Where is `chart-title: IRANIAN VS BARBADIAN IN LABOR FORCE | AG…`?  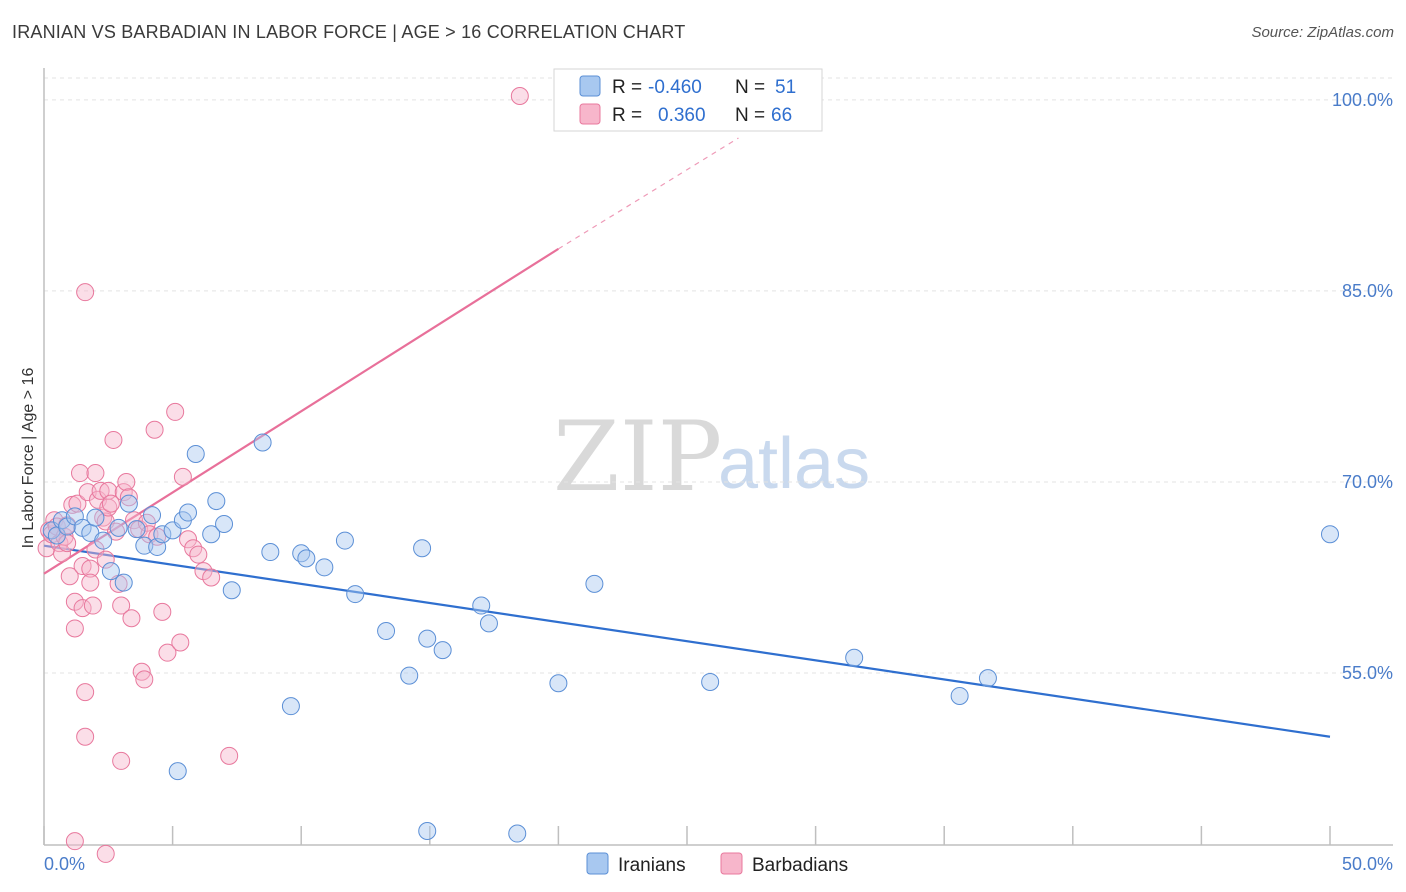
chart-title: IRANIAN VS BARBADIAN IN LABOR FORCE | AG… is located at coordinates (349, 32).